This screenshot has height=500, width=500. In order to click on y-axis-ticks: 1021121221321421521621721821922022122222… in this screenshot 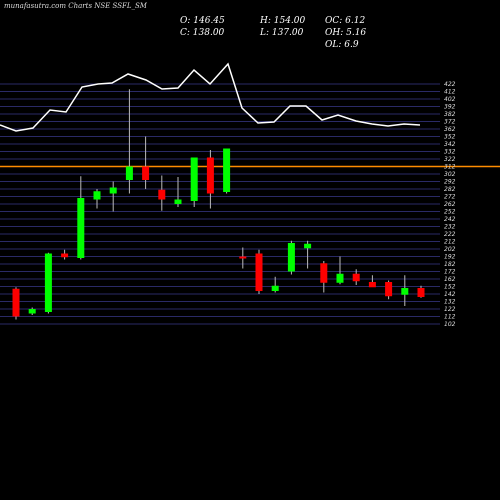, I will do `click(450, 204)`.